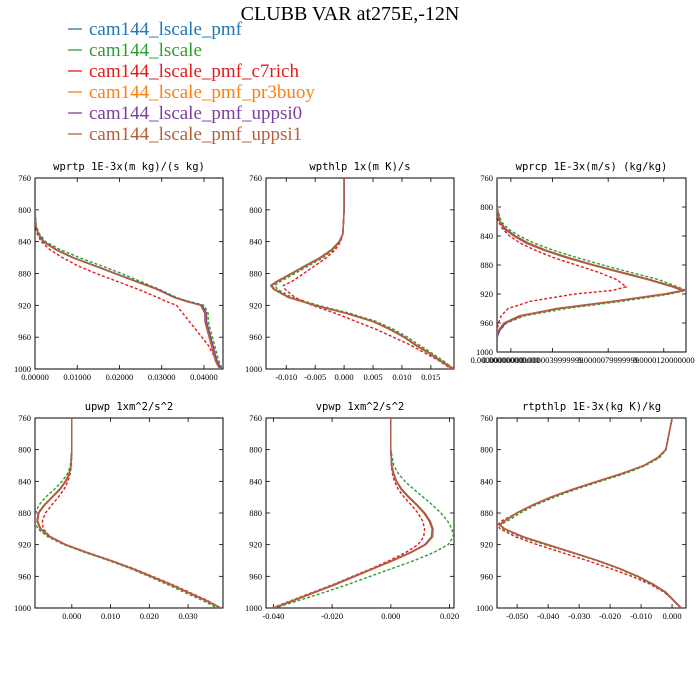 The image size is (700, 700). Describe the element at coordinates (145, 50) in the screenshot. I see `legend-entry: cam144_lscale` at that location.